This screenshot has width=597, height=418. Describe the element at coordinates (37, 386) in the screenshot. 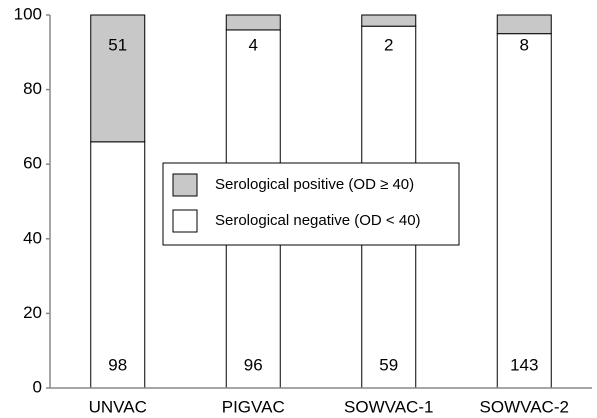

I see `y-tick-label: 0` at that location.